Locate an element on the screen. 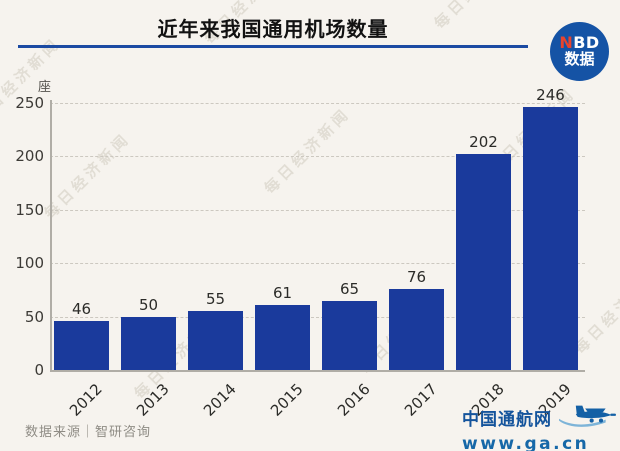 Image resolution: width=620 pixels, height=451 pixels. bar-value-2015: 61 is located at coordinates (282, 292).